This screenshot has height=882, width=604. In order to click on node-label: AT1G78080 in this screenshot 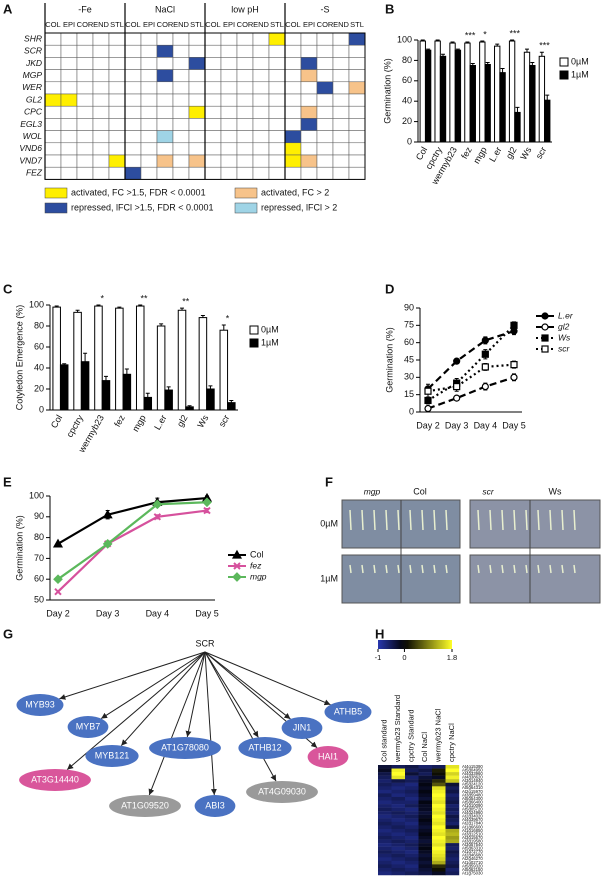, I will do `click(185, 747)`.